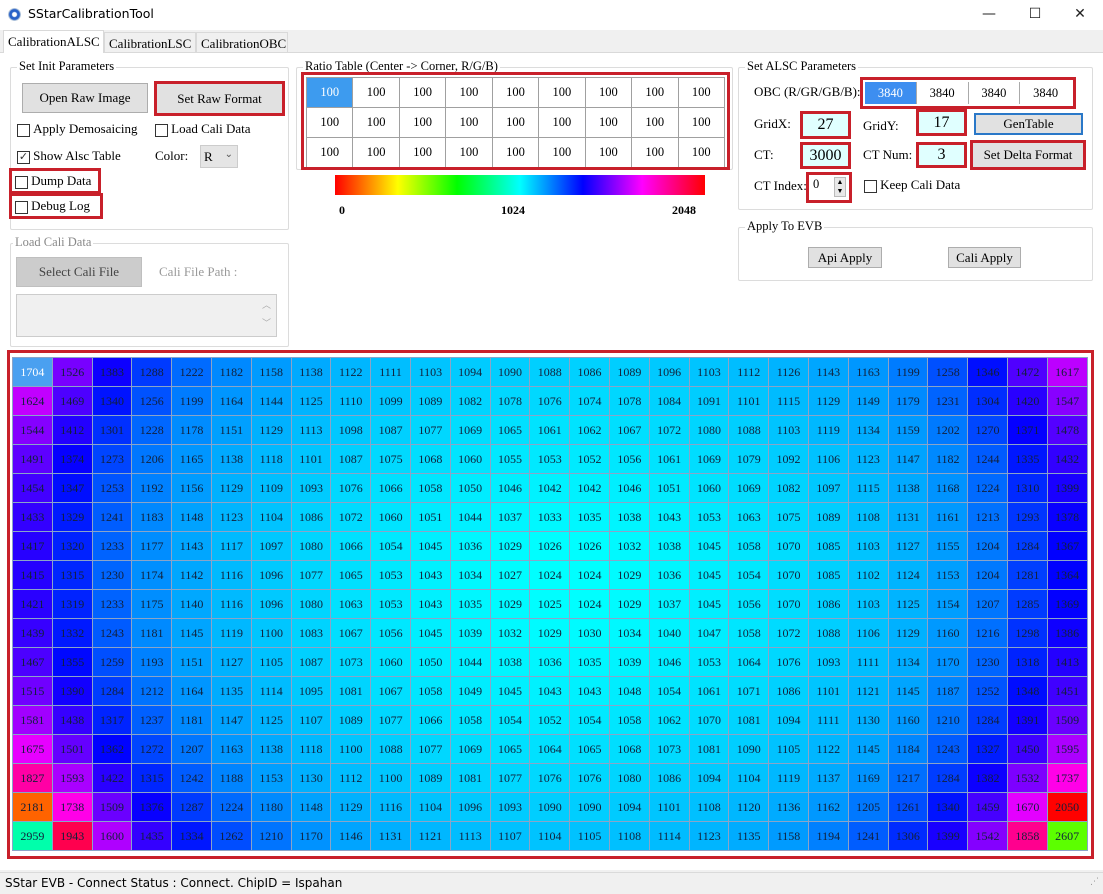  Describe the element at coordinates (709, 836) in the screenshot. I see `alsc-cell: 1123` at that location.